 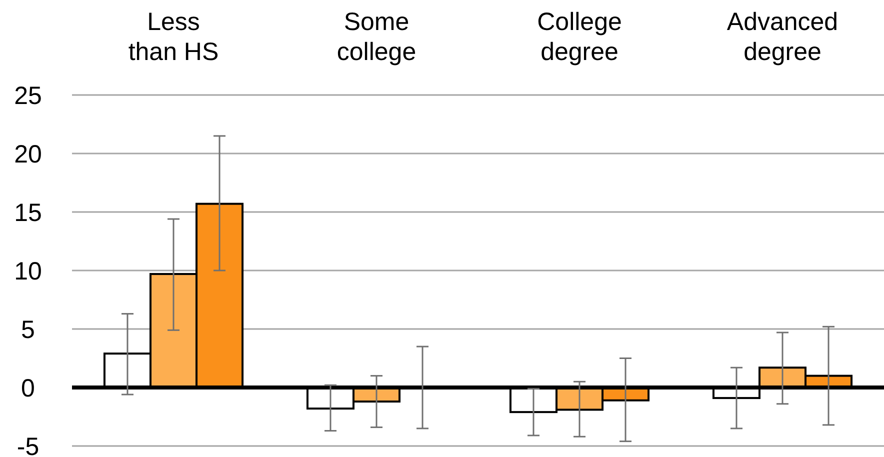 What do you see at coordinates (579, 37) in the screenshot?
I see `x-tick-label: College degree` at bounding box center [579, 37].